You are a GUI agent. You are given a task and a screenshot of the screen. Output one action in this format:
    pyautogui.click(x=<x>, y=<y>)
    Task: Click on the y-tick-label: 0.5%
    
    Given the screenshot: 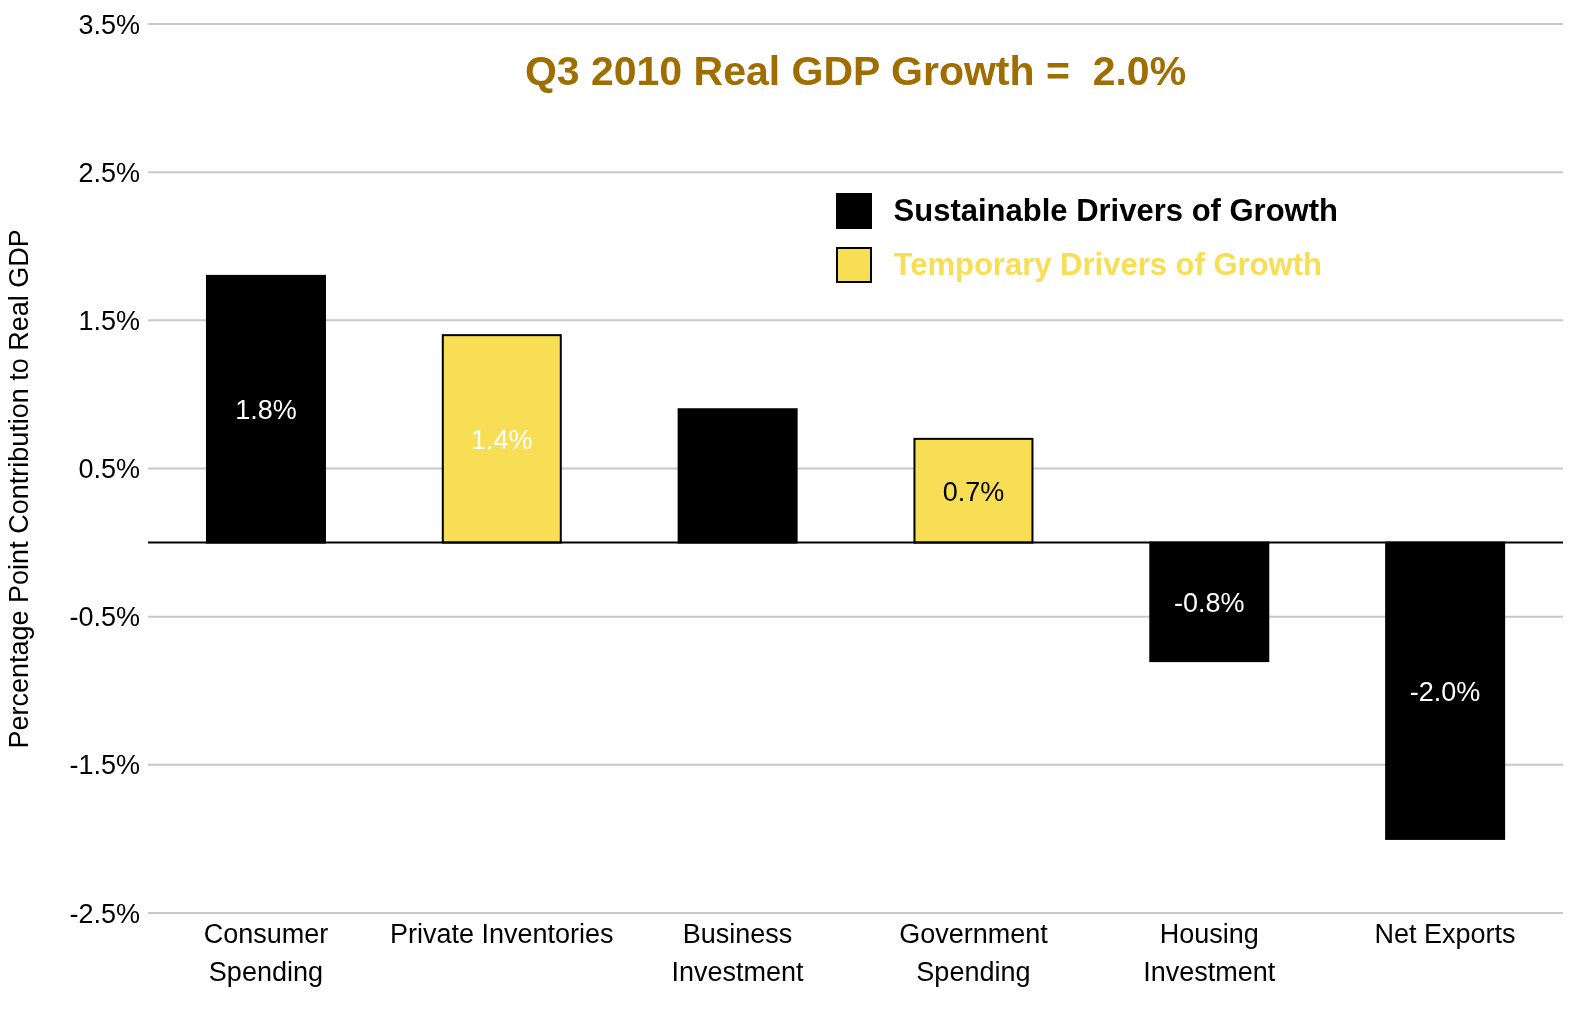 What is the action you would take?
    pyautogui.click(x=109, y=469)
    